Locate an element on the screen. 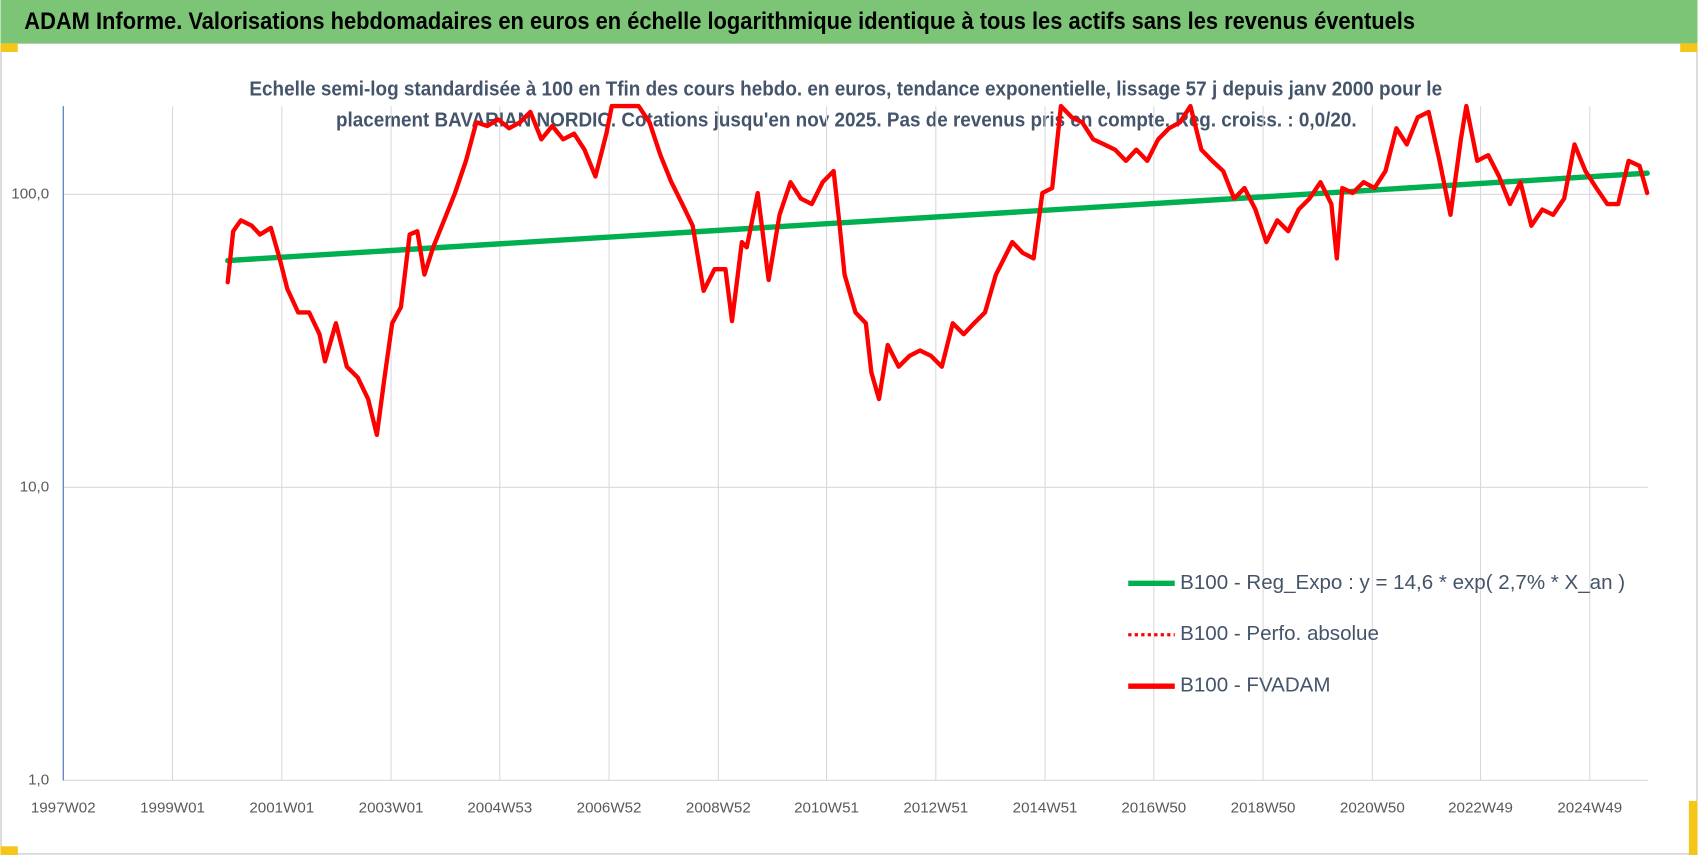  legend-label: B100 - FVADAM is located at coordinates (1255, 685).